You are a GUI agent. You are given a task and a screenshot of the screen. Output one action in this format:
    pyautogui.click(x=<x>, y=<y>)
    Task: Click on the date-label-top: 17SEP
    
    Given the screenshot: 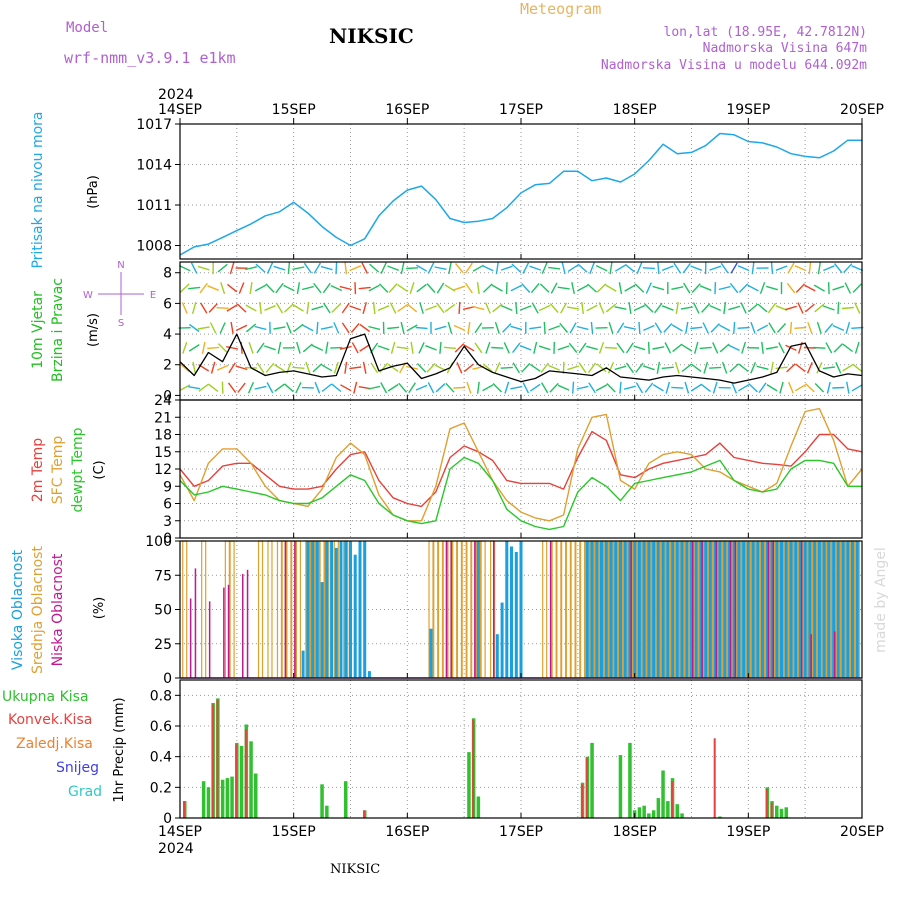 What is the action you would take?
    pyautogui.click(x=521, y=110)
    